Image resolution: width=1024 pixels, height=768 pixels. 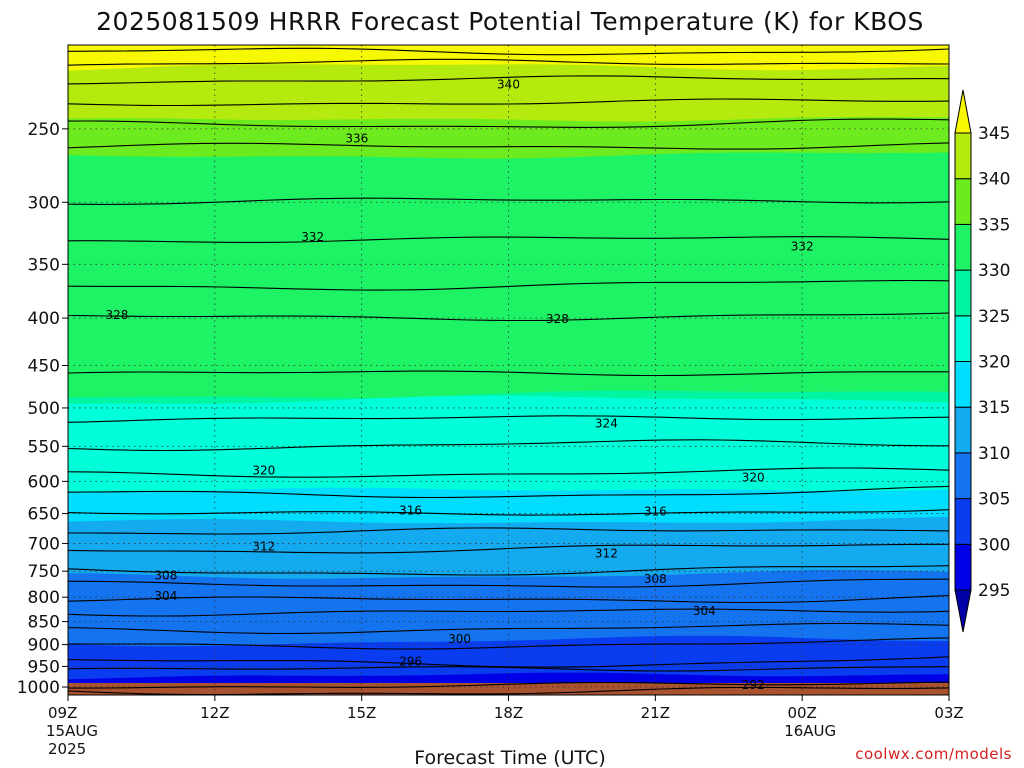 What do you see at coordinates (753, 685) in the screenshot?
I see `contour-label-292: 292` at bounding box center [753, 685].